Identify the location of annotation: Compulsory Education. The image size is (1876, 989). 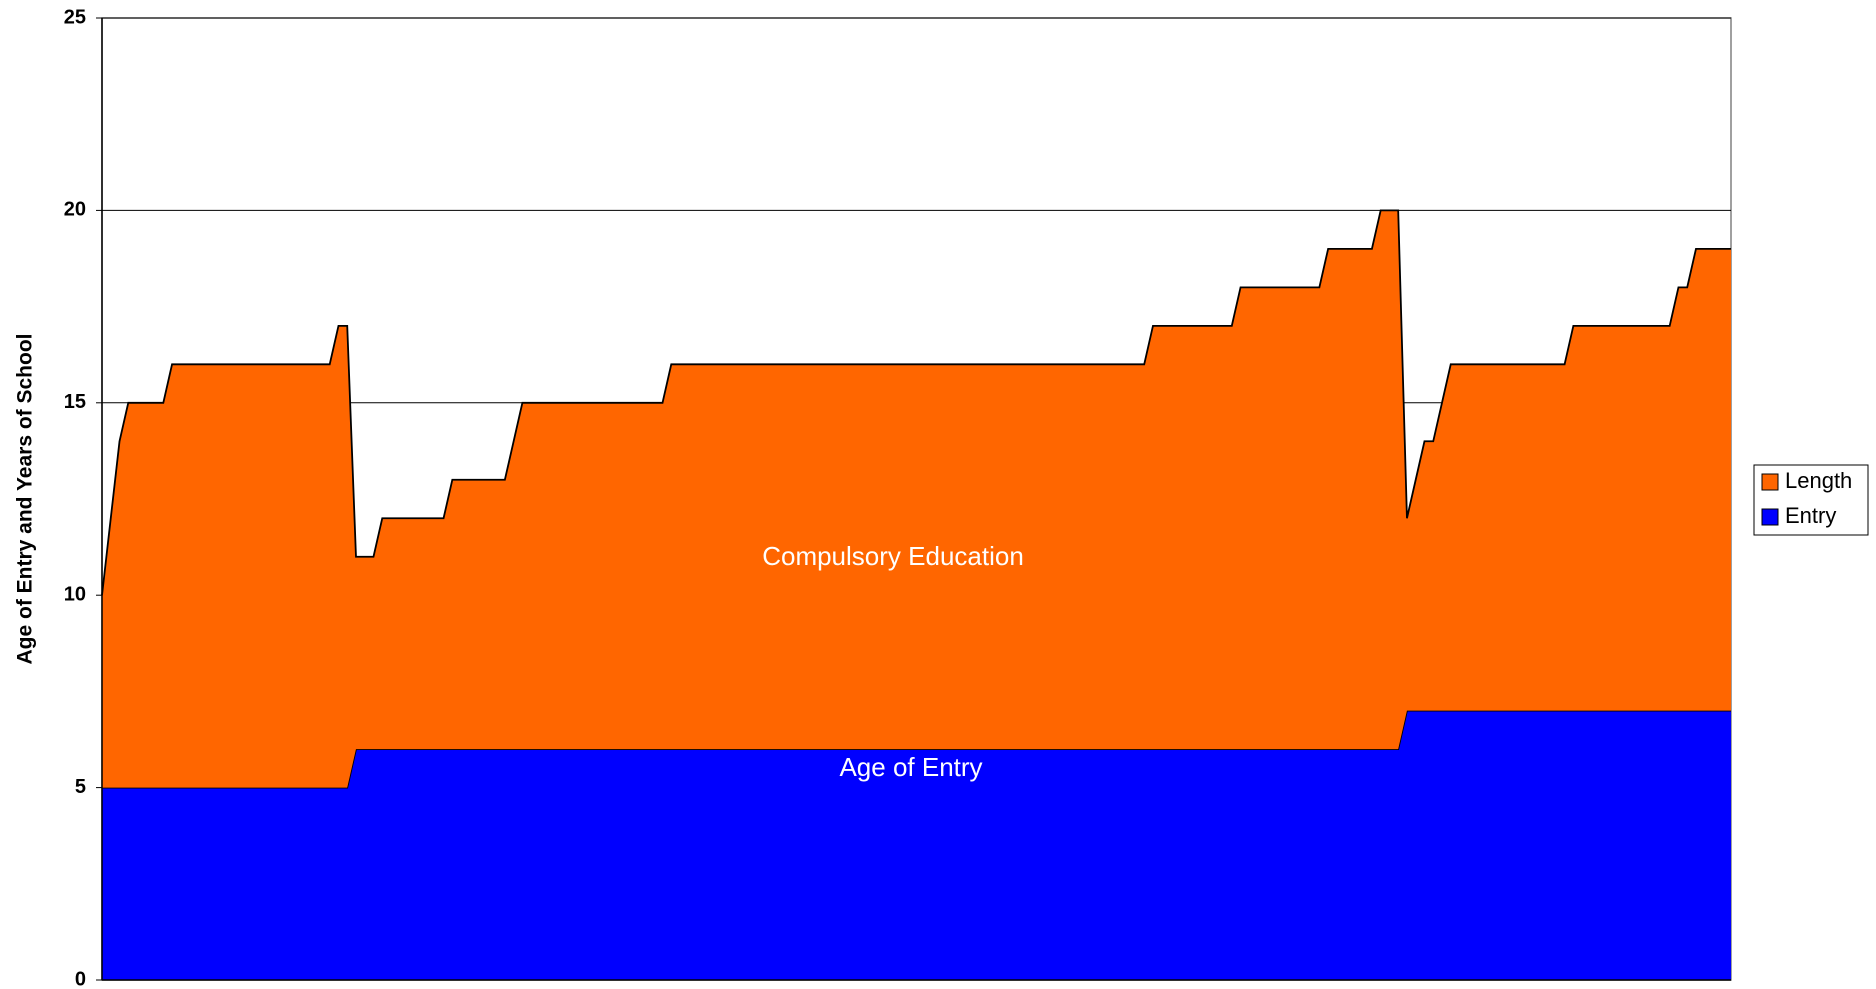
(893, 556).